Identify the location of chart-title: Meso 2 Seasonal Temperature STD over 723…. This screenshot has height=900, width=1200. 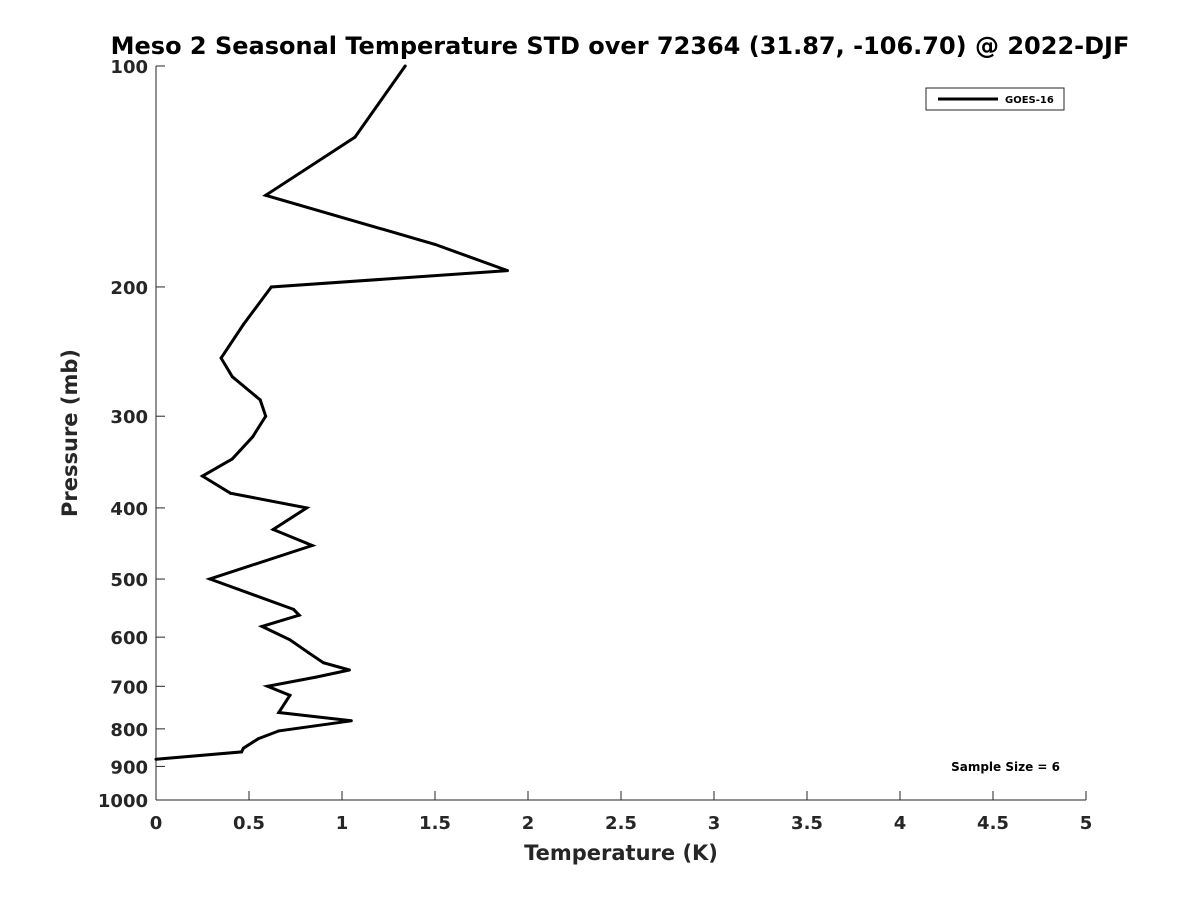
(620, 46).